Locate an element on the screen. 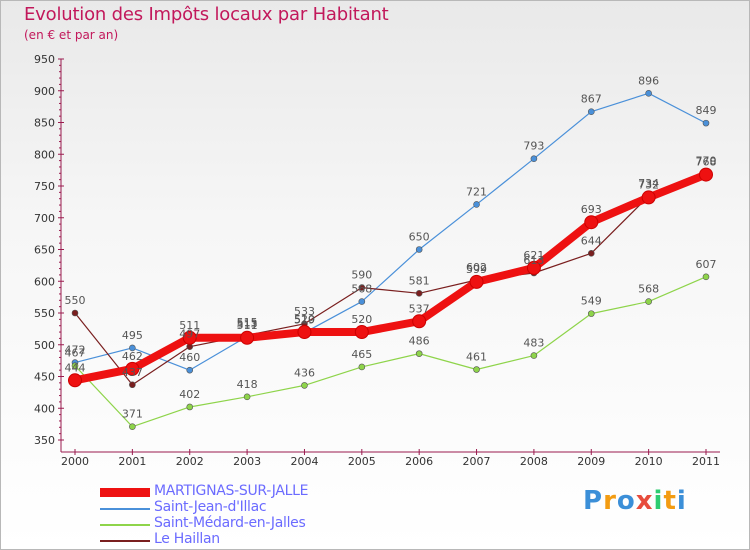 This screenshot has height=550, width=750. data-label: 371 is located at coordinates (132, 414).